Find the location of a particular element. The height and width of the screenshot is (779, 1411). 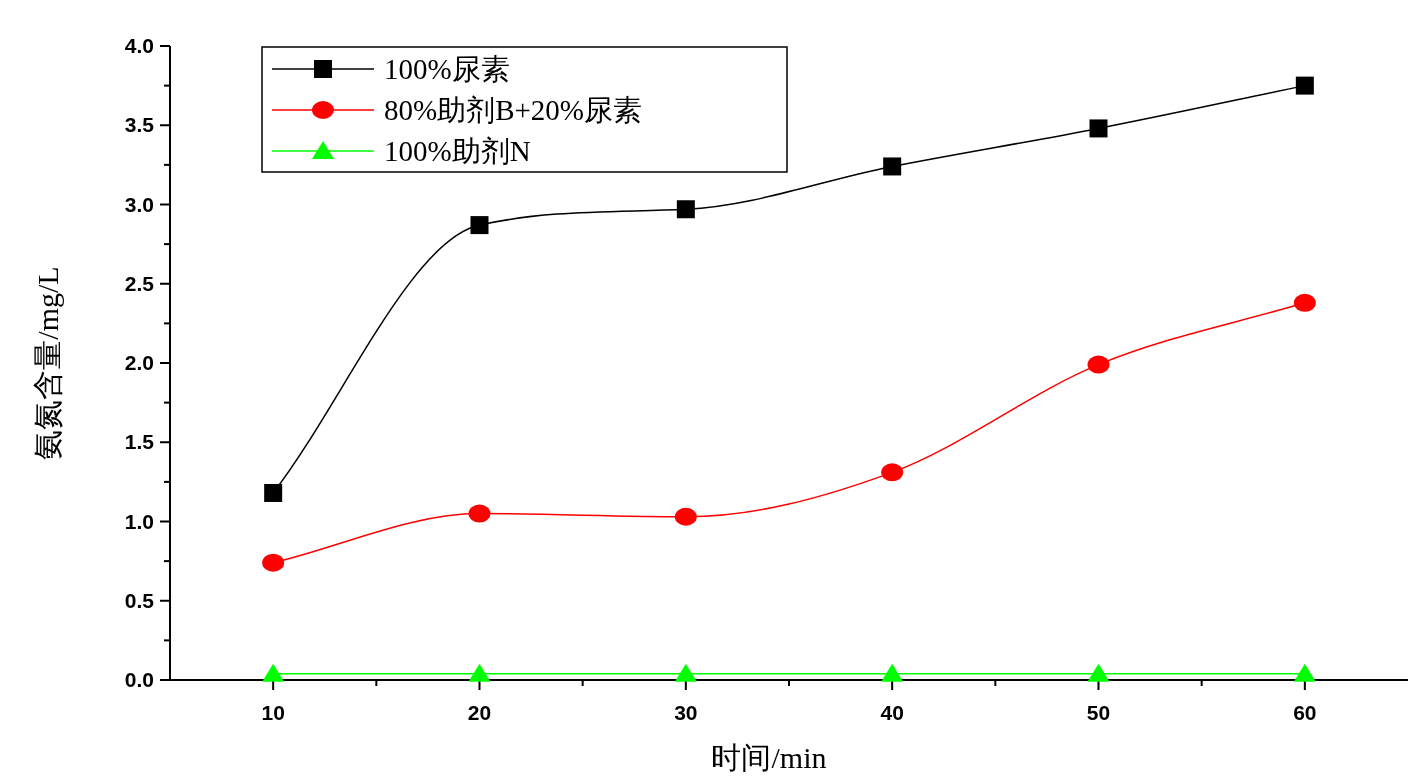

legend-label: 100%助剂N is located at coordinates (457, 151).